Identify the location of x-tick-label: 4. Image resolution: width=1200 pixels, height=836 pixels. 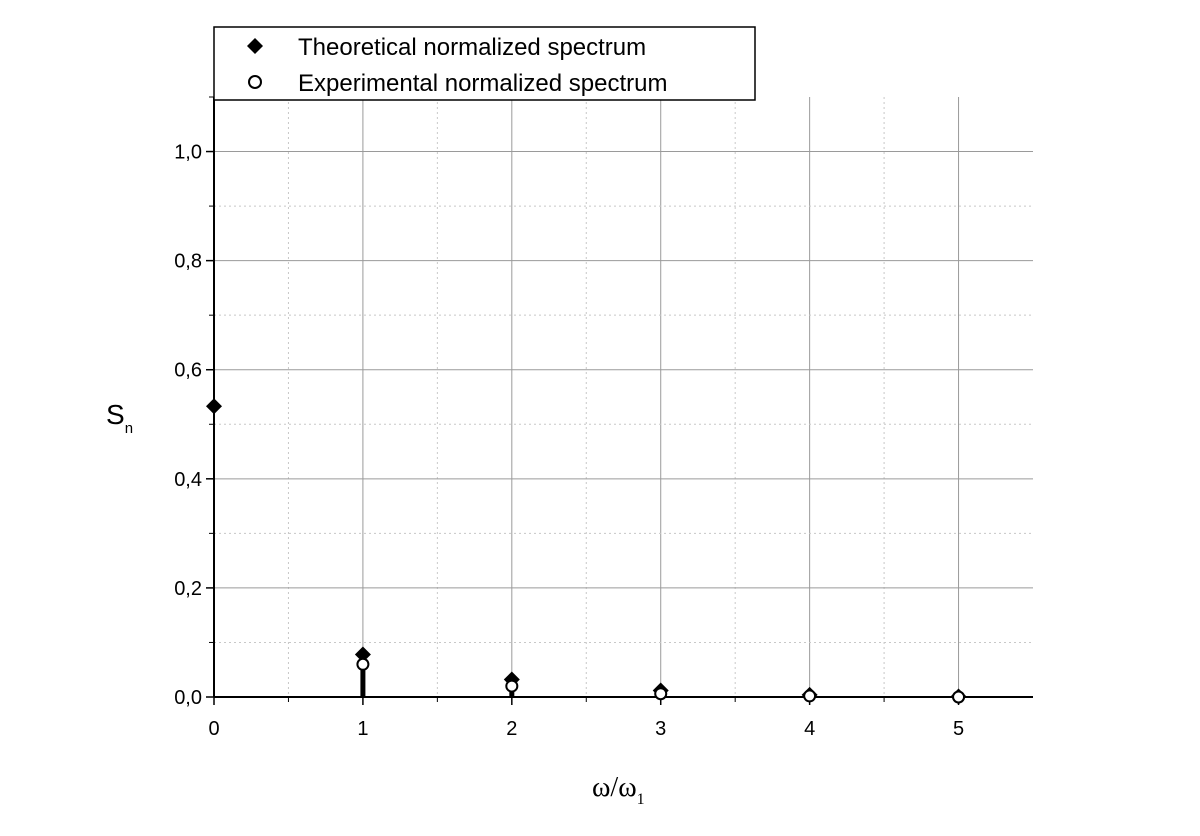
(809, 729).